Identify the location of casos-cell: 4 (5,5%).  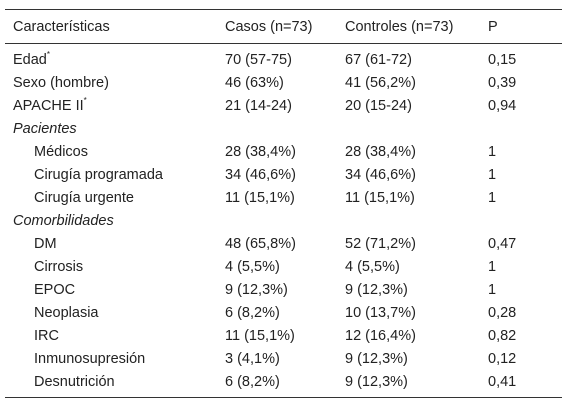
(252, 266).